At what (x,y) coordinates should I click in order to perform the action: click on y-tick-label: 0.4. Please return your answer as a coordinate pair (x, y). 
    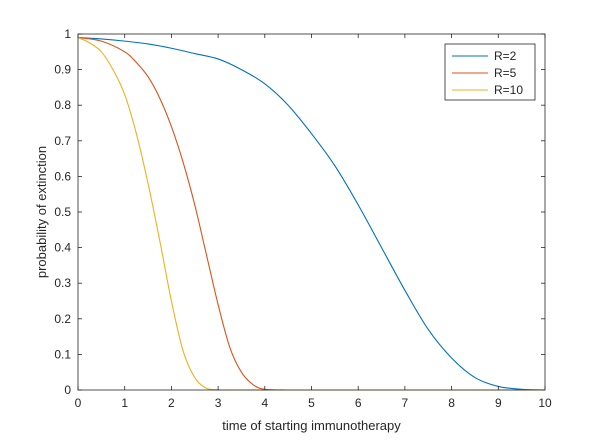
    Looking at the image, I should click on (62, 248).